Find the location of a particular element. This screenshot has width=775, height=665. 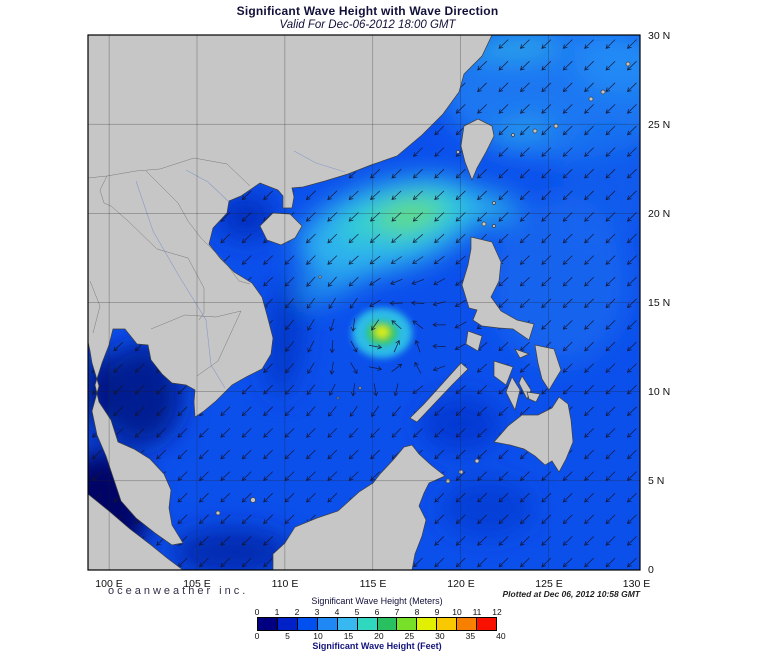

meters-tick-label: 5 is located at coordinates (357, 612).